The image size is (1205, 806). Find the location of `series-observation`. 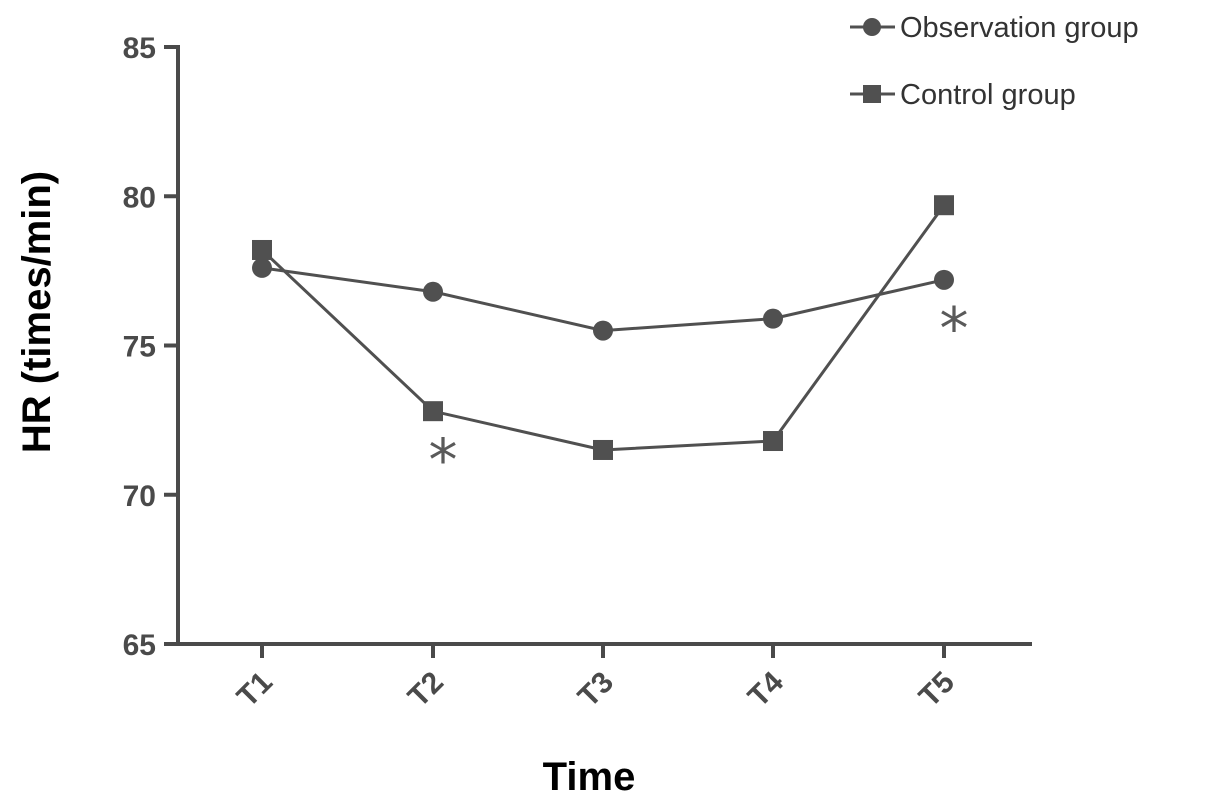

series-observation is located at coordinates (603, 299).